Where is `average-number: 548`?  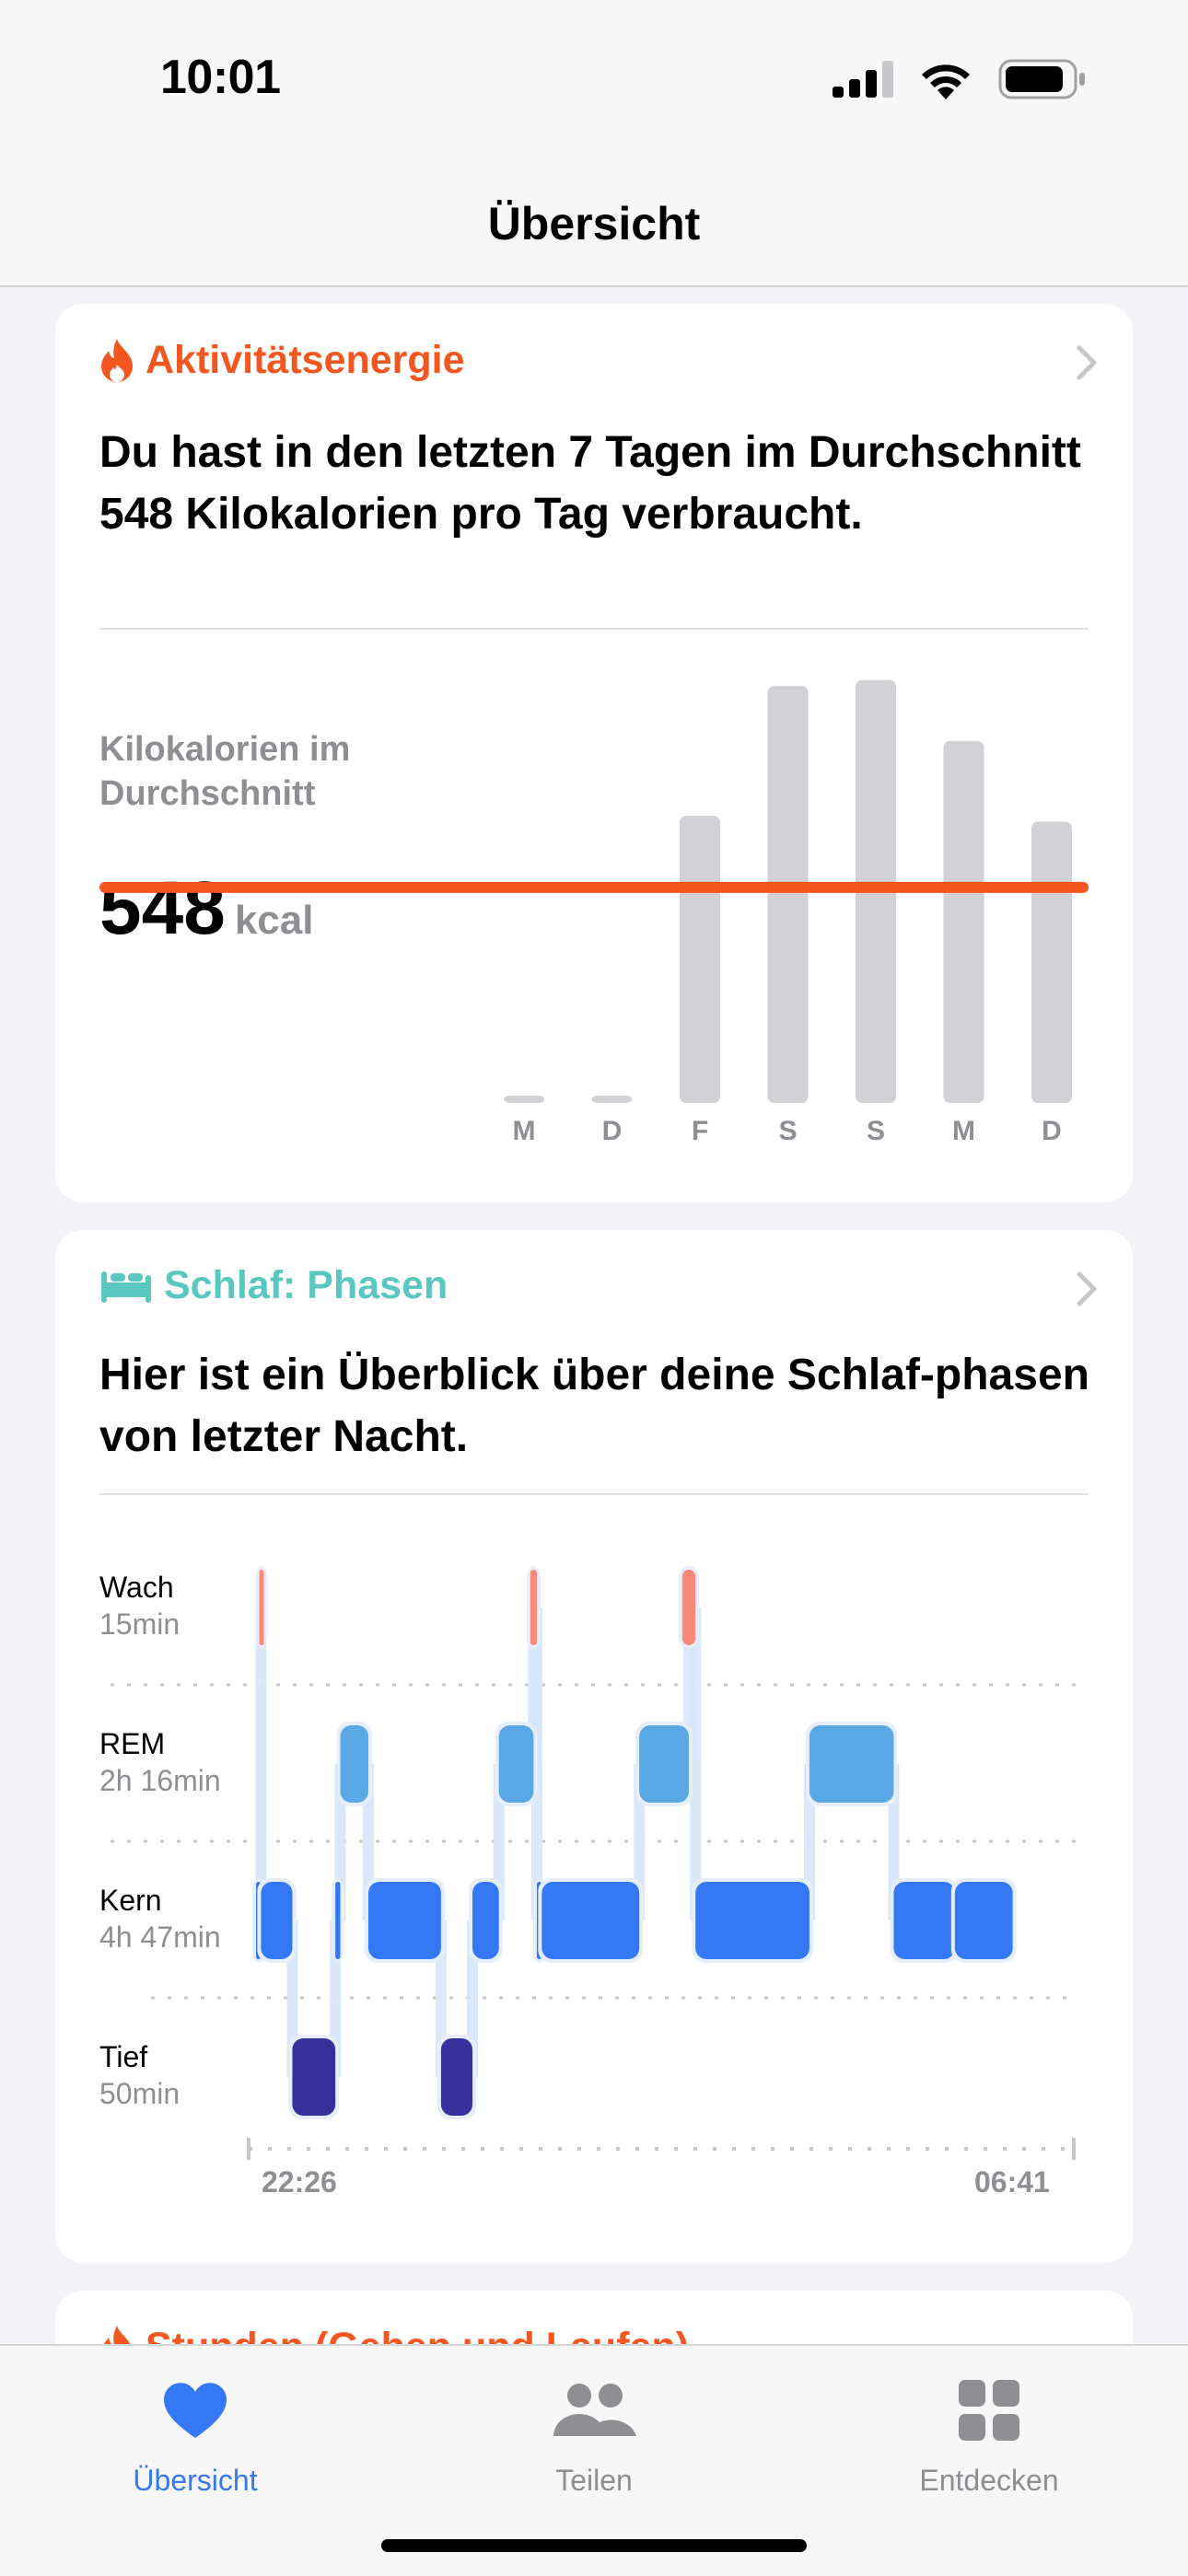
average-number: 548 is located at coordinates (162, 908).